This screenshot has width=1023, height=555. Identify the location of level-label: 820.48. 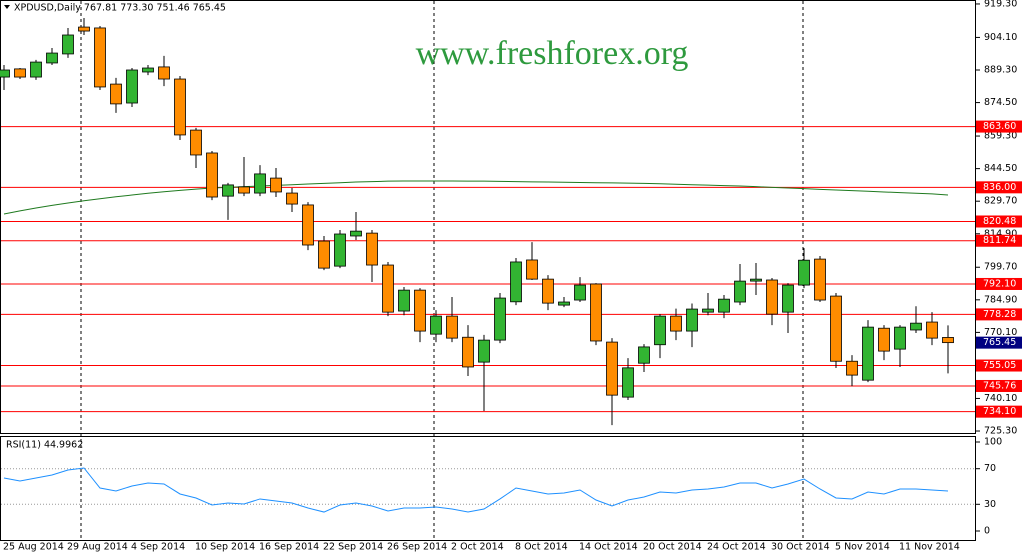
(999, 221).